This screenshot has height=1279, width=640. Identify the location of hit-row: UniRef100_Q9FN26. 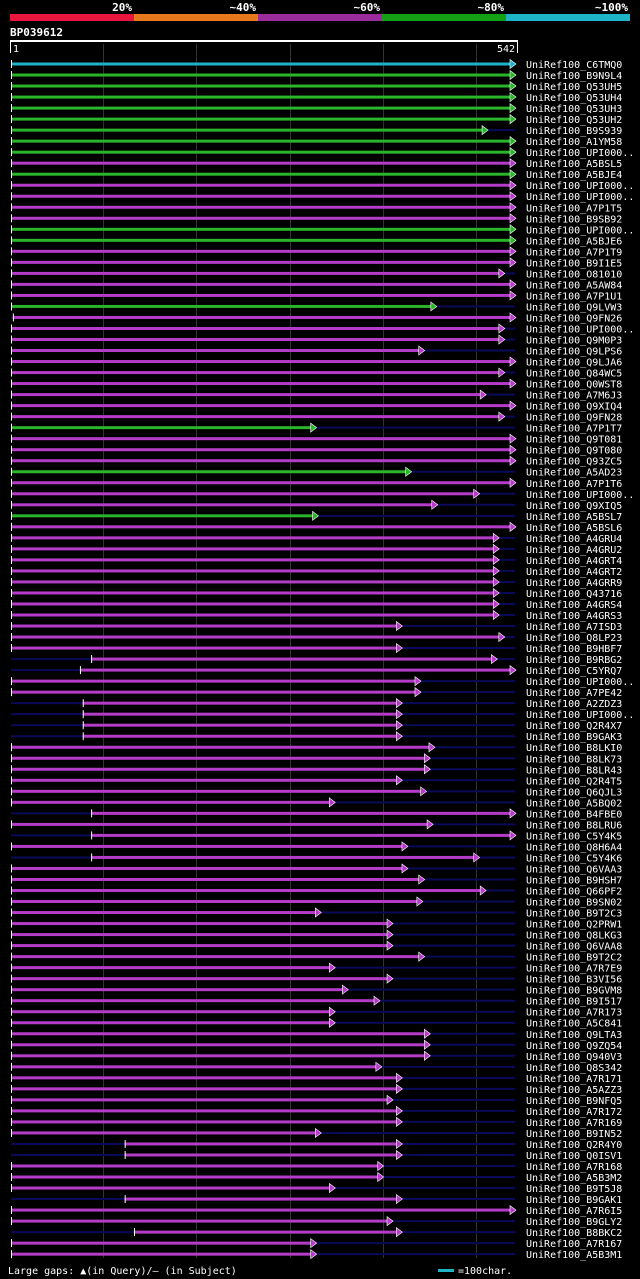
(316, 318).